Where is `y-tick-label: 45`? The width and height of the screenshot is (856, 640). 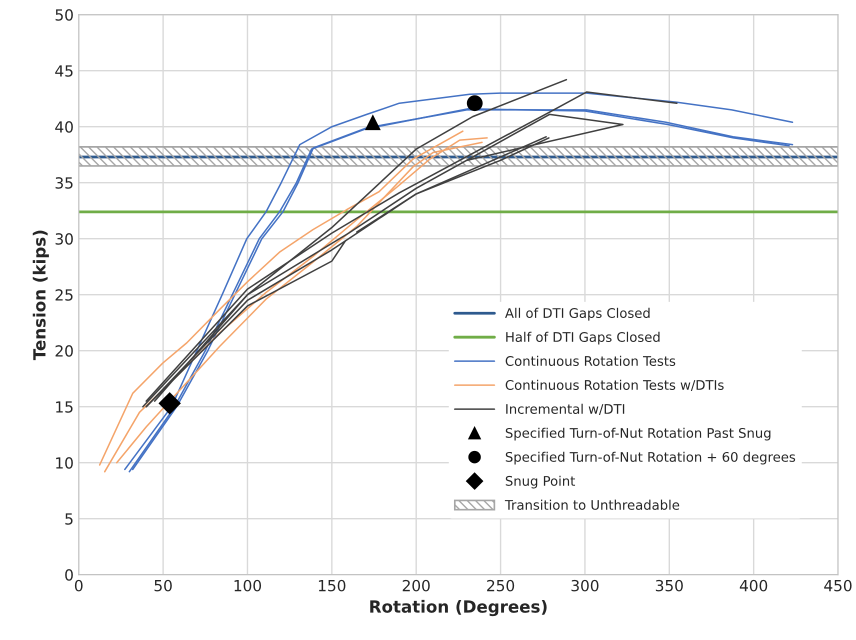
y-tick-label: 45 is located at coordinates (64, 71).